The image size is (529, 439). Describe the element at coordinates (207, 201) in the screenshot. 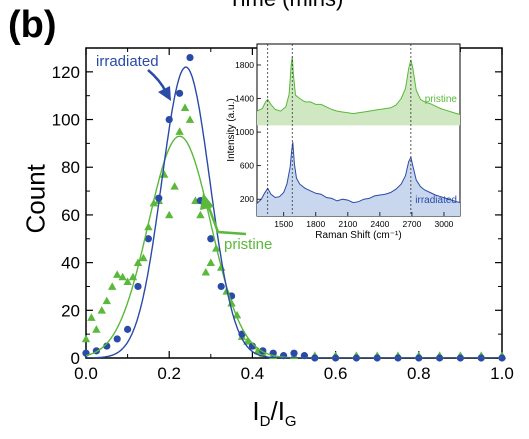

I see `pristine-arrow-head` at that location.